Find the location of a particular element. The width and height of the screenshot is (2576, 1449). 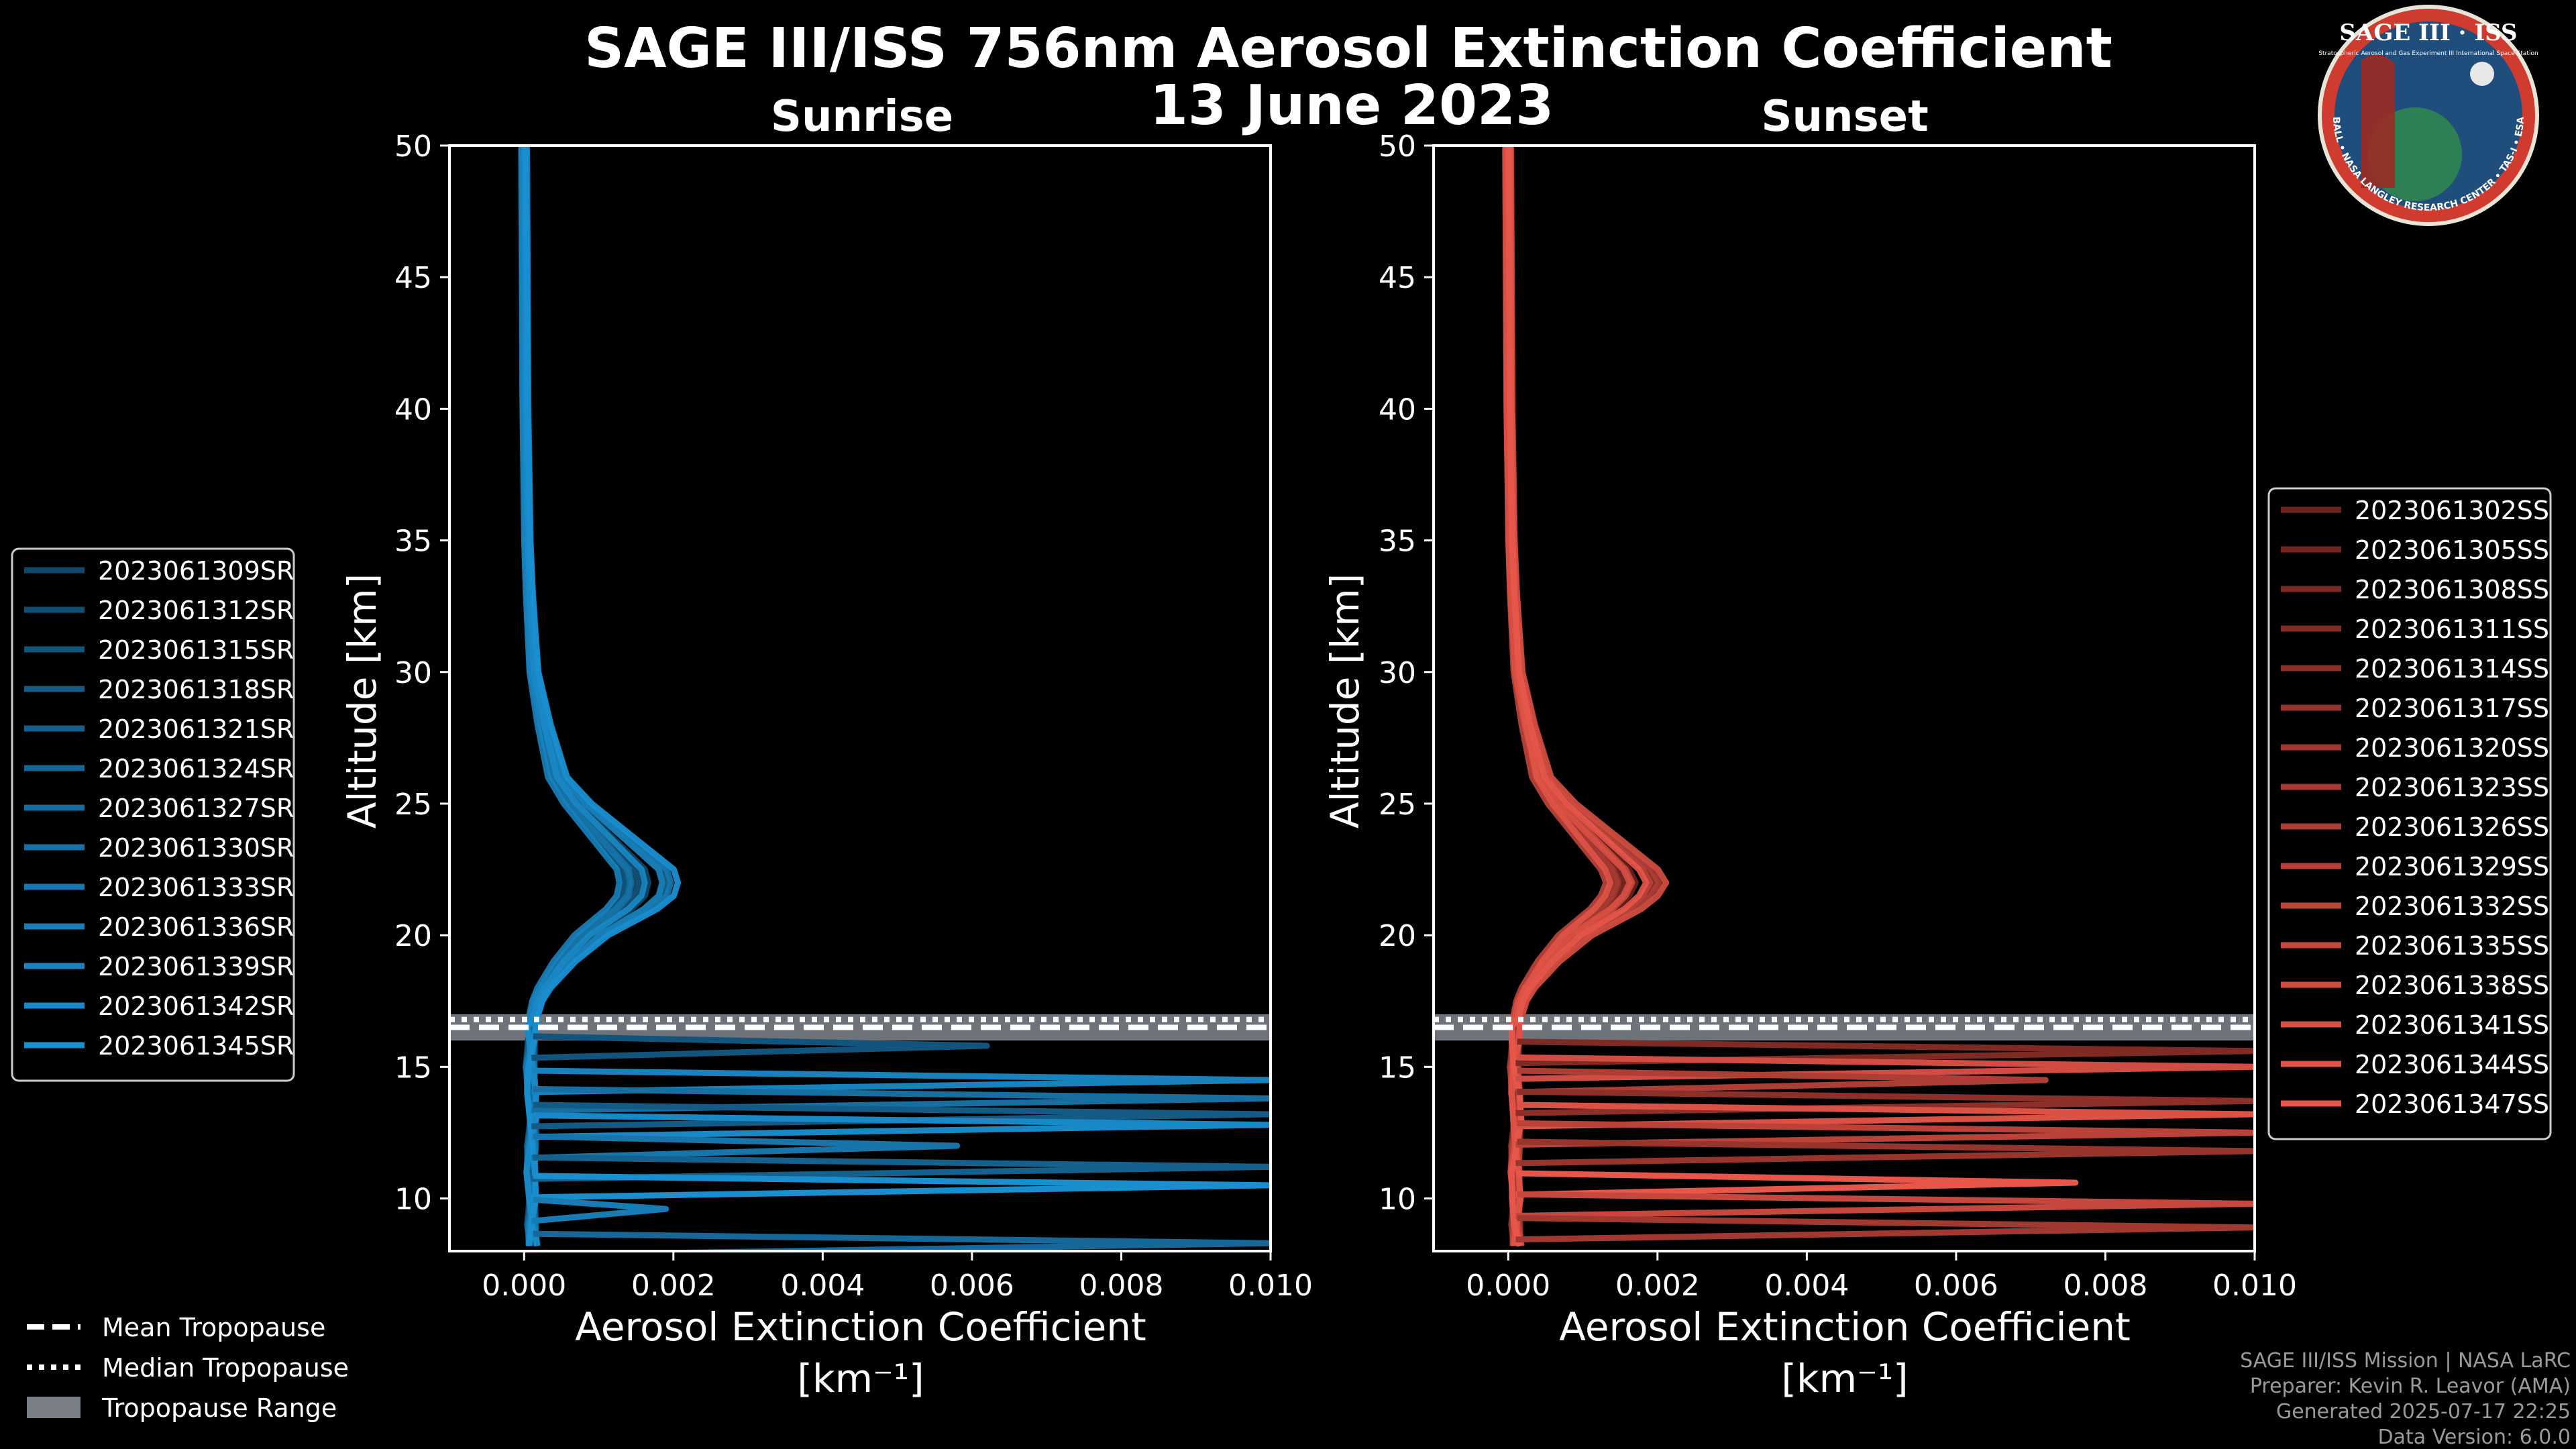

sunset-legend-entry: 2023061341SS is located at coordinates (2452, 1025).